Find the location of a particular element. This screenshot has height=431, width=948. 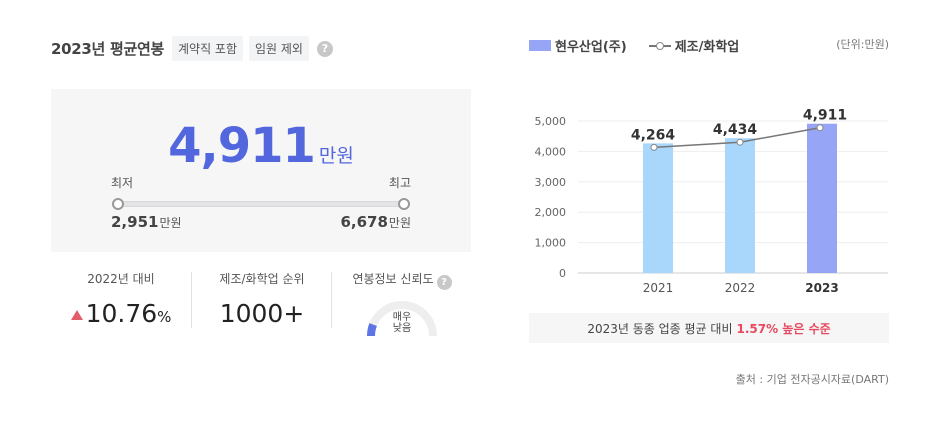

industry-comparison-note: 2023년 동종 업종 평균 대비 1.57% 높은 수준 is located at coordinates (709, 328).